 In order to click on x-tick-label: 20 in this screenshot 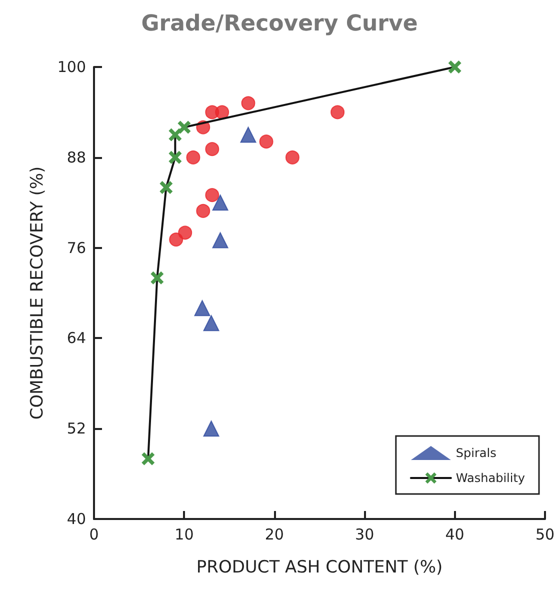, I will do `click(274, 535)`.